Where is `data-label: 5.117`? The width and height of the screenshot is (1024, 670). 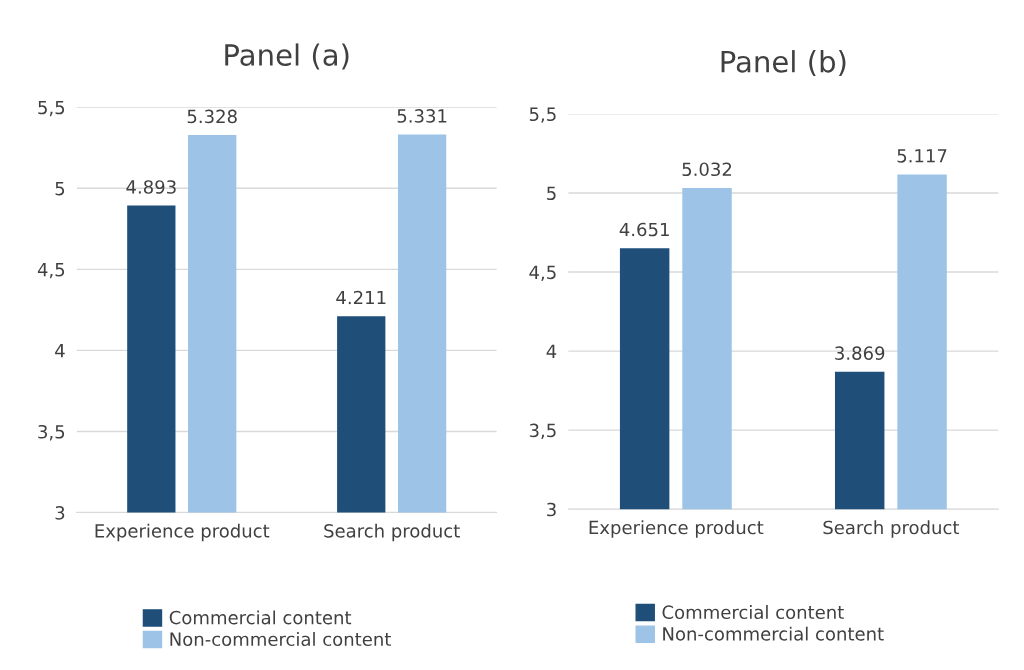
data-label: 5.117 is located at coordinates (922, 156).